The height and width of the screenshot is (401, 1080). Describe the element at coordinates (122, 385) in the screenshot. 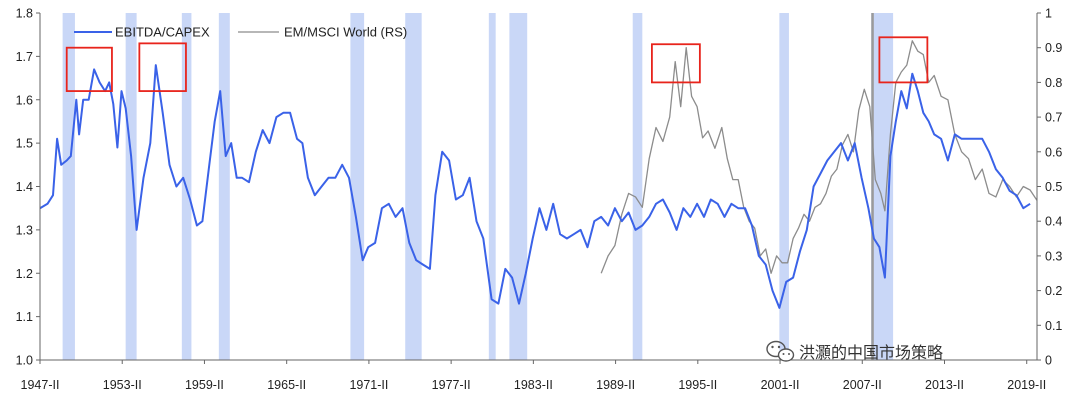

I see `x-tick-label: 1953-II` at that location.